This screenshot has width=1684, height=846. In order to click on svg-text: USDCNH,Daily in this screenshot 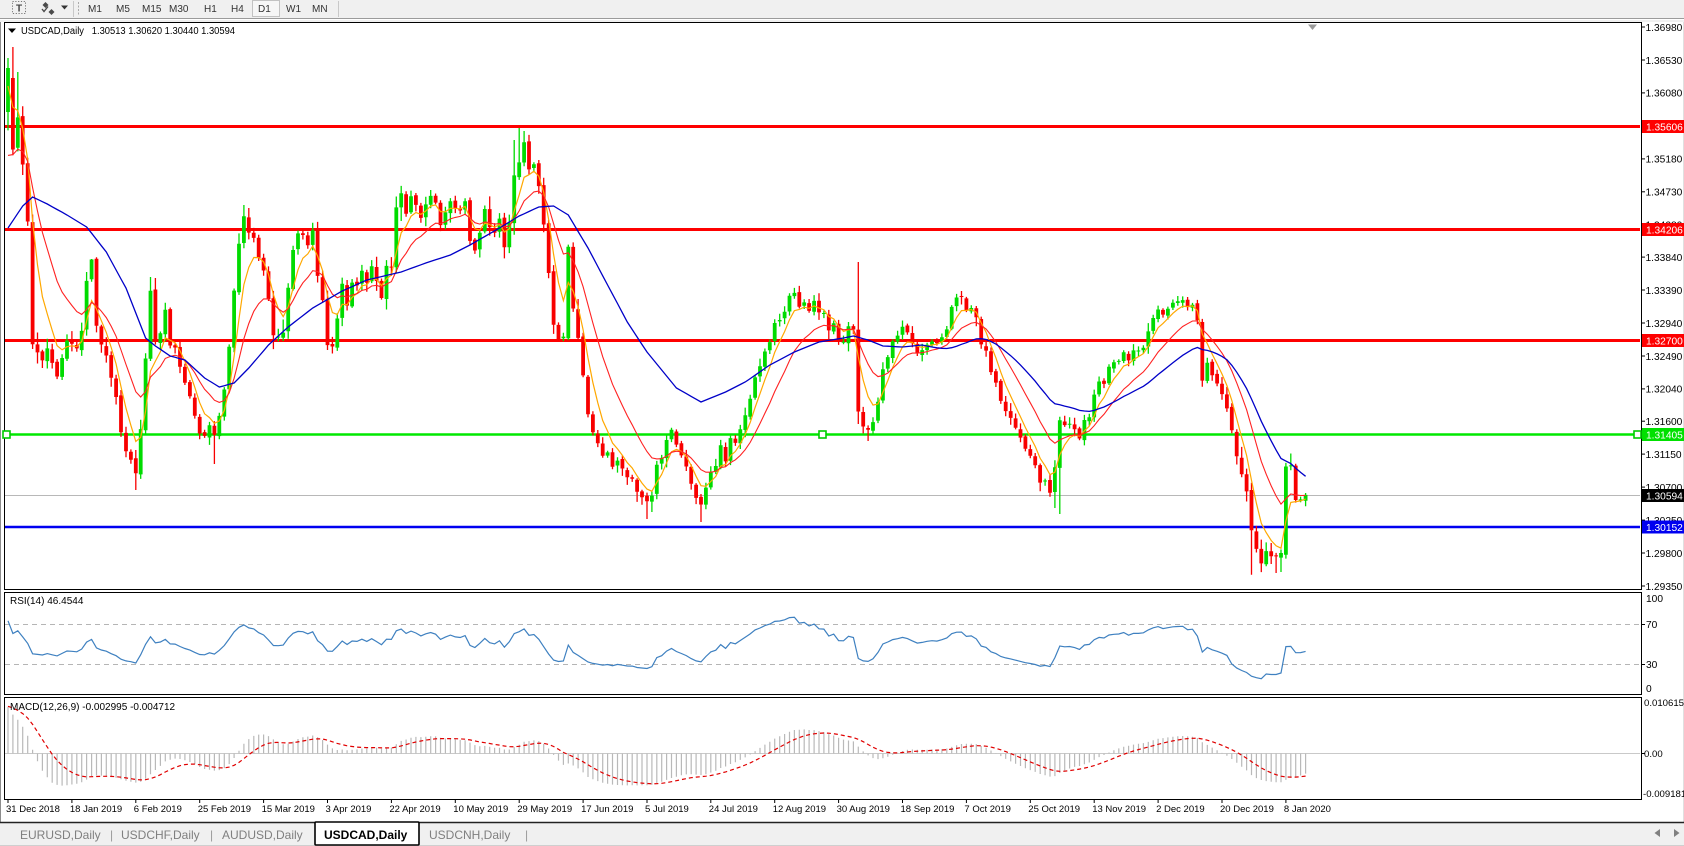, I will do `click(469, 835)`.